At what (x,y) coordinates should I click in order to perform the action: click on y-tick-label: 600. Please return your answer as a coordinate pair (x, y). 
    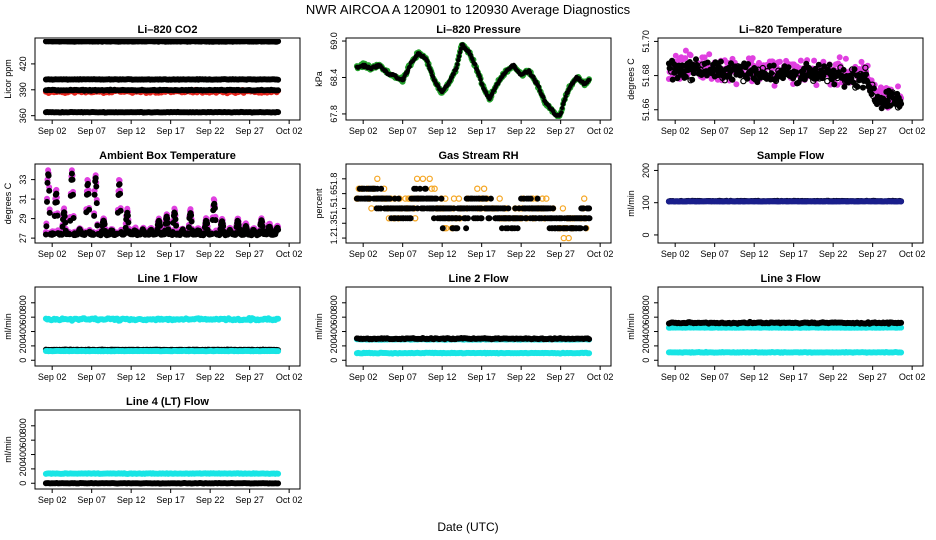
    Looking at the image, I should click on (23, 317).